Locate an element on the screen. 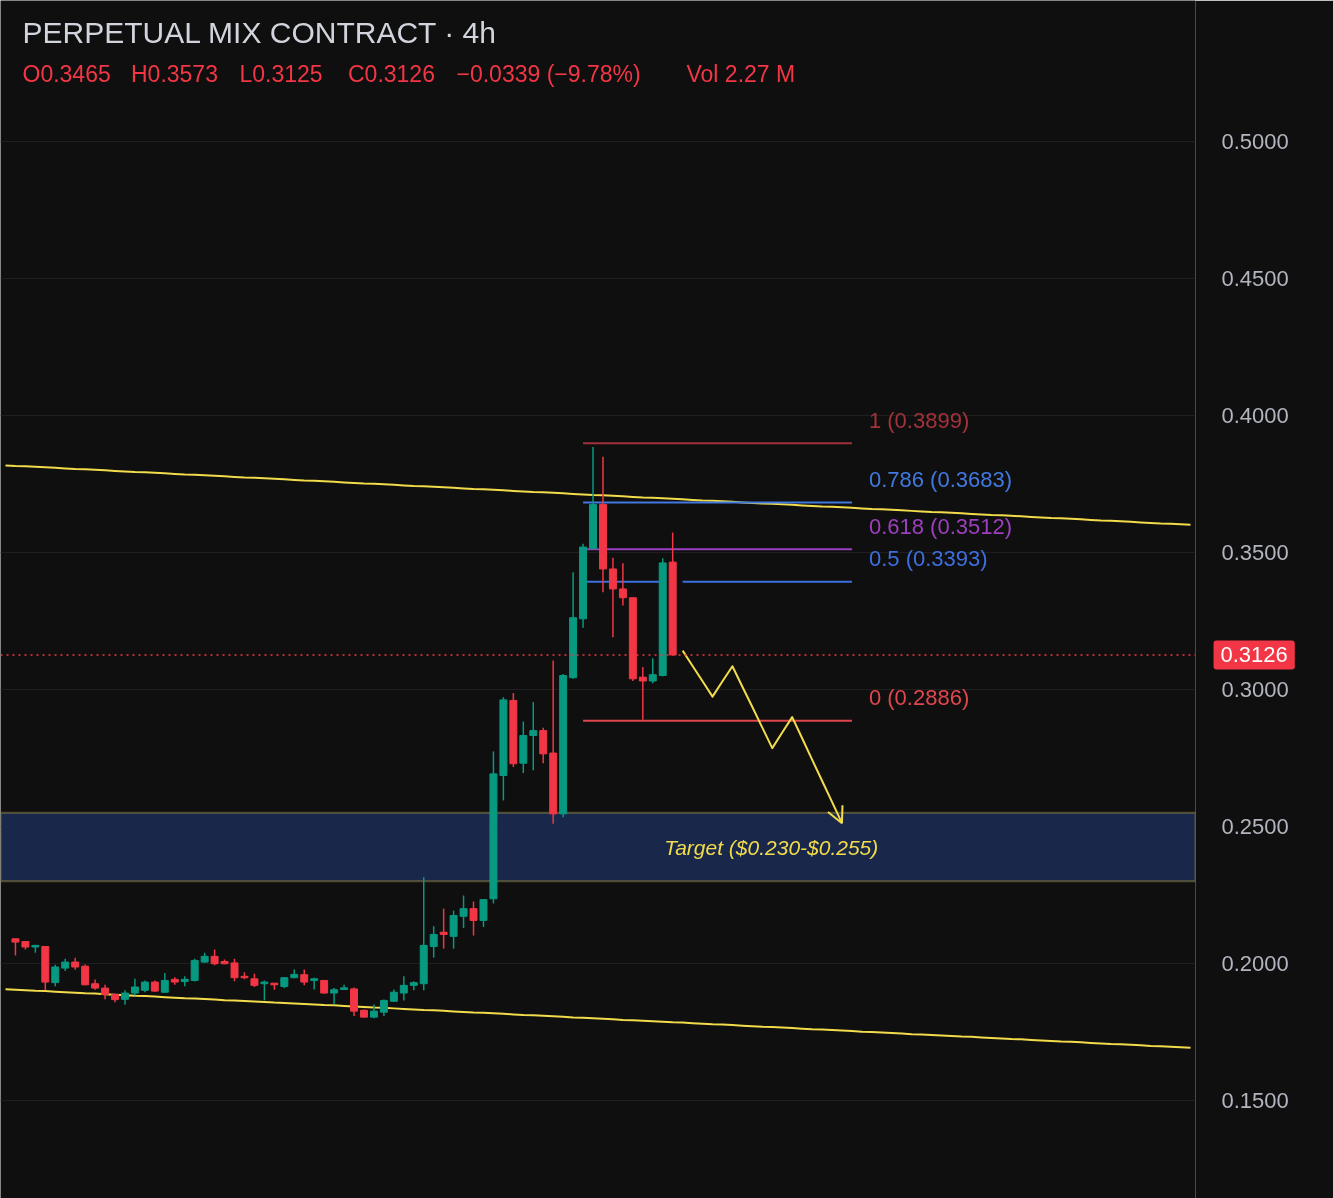  annotation: −0.0339 (−9.78%) is located at coordinates (548, 73).